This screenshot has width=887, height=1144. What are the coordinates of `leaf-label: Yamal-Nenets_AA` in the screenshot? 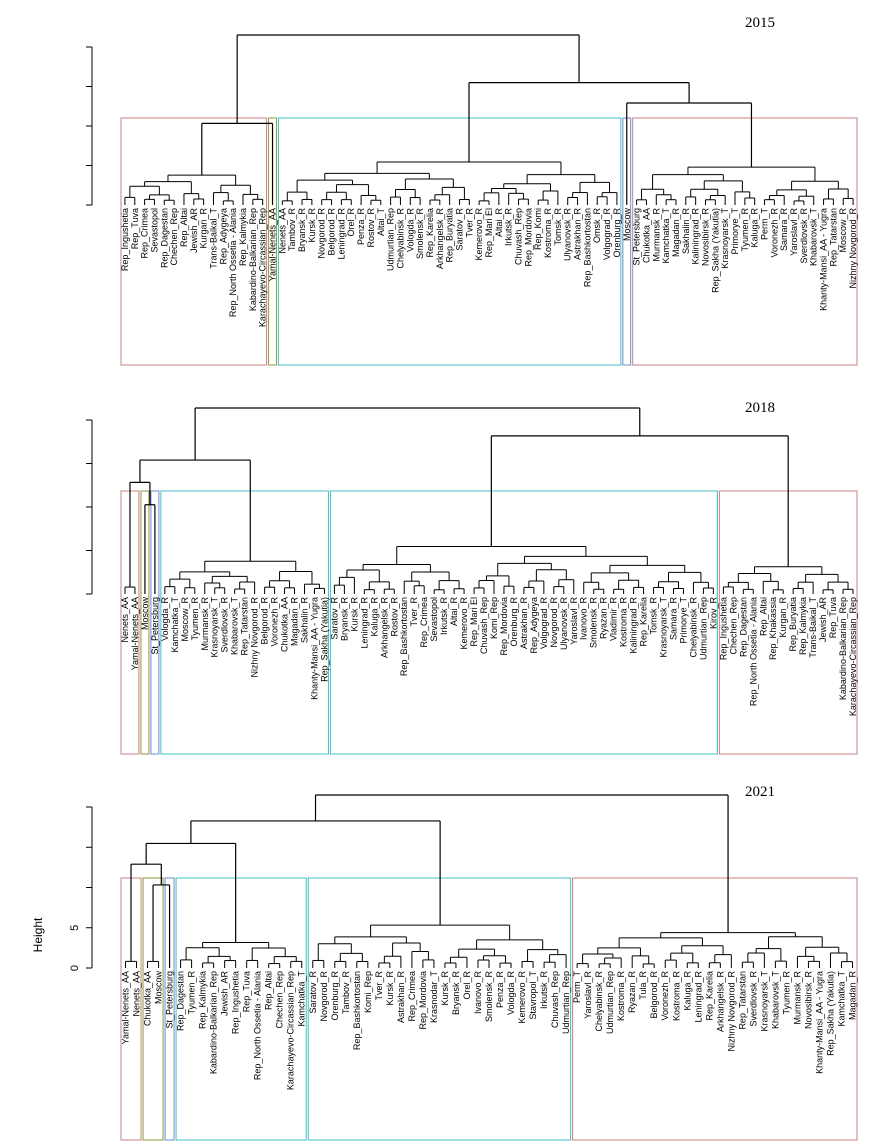 It's located at (273, 244).